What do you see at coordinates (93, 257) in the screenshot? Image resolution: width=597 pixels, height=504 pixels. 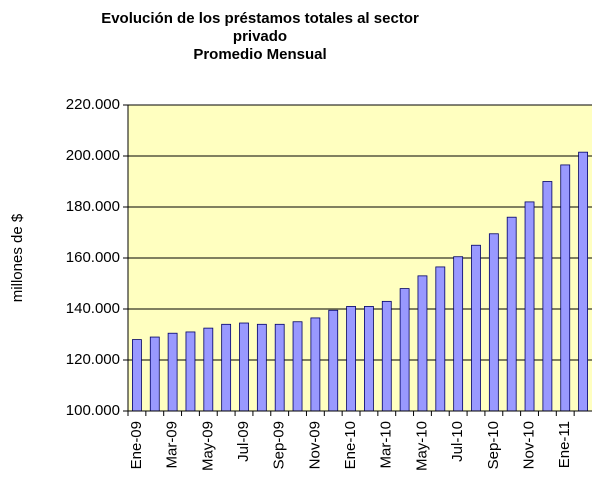 I see `y-tick-label: 160.000` at bounding box center [93, 257].